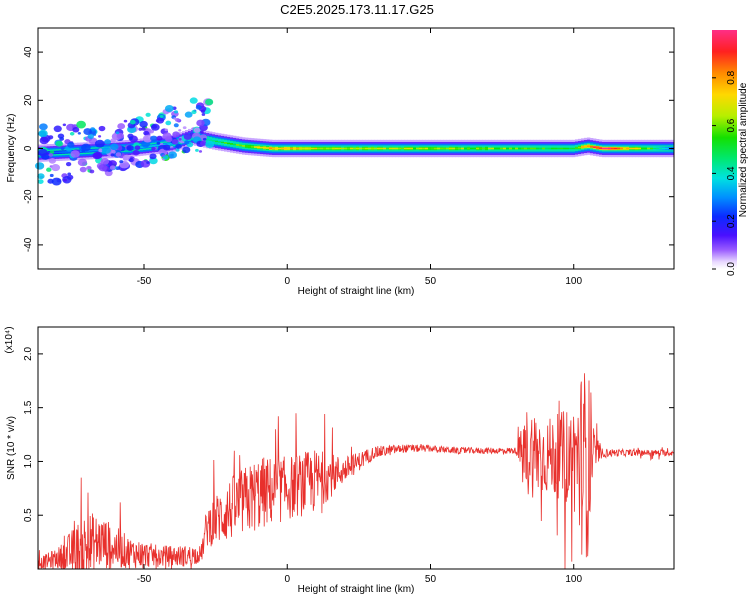 The image size is (750, 600). What do you see at coordinates (11, 448) in the screenshot?
I see `snr-y-axis-label: SNR (10 * v/v)` at bounding box center [11, 448].